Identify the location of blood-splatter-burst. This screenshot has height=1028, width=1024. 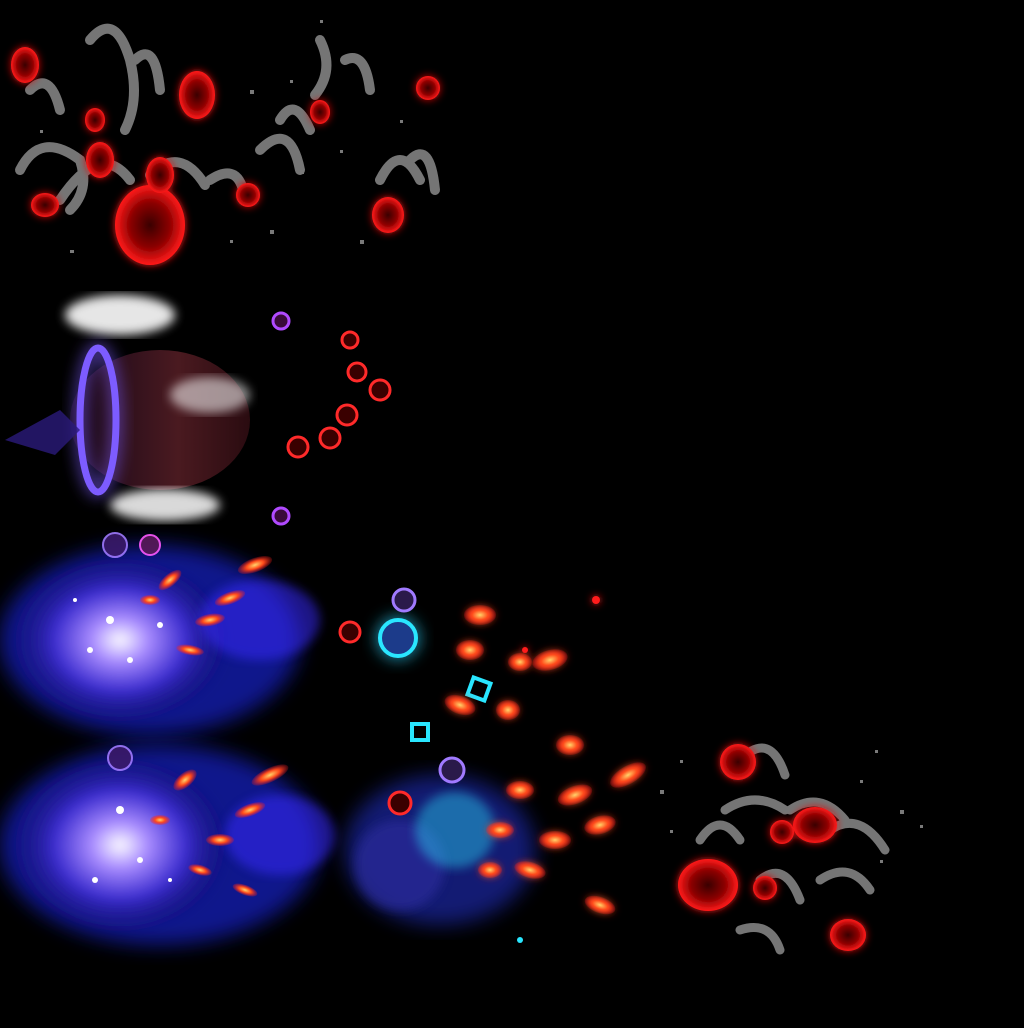
(225, 142).